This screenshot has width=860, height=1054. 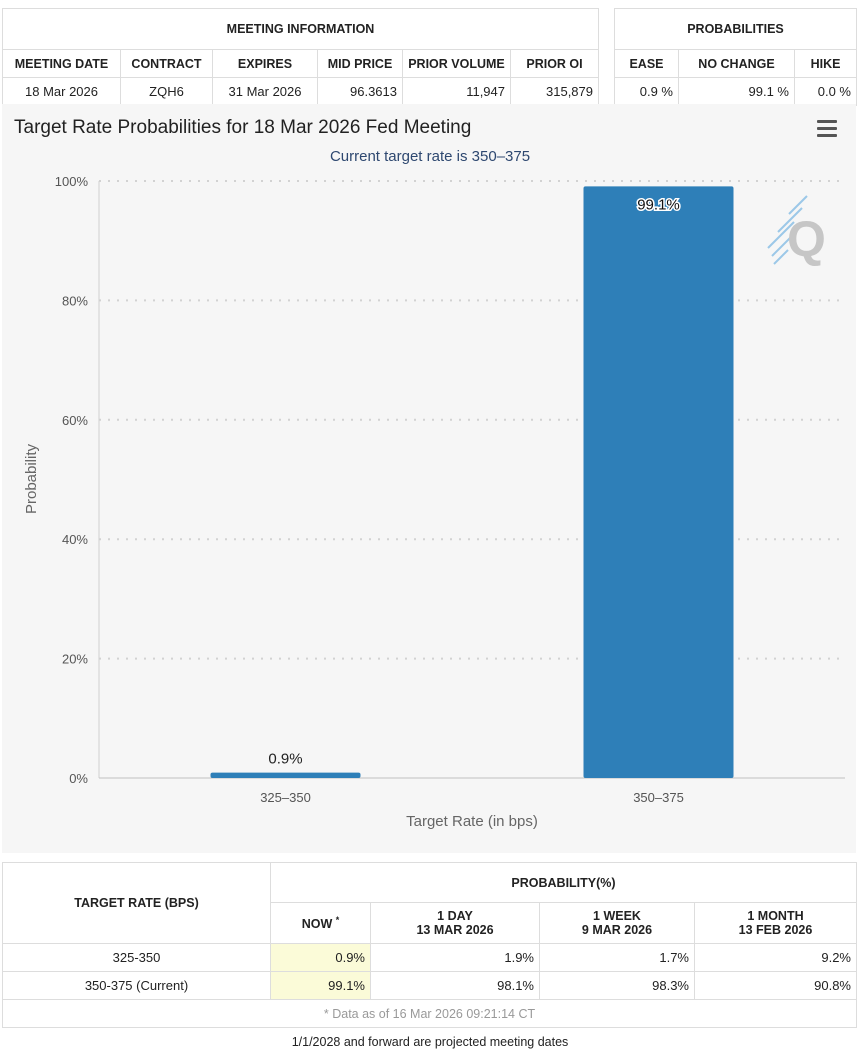 What do you see at coordinates (75, 300) in the screenshot?
I see `y-tick-label: 80%` at bounding box center [75, 300].